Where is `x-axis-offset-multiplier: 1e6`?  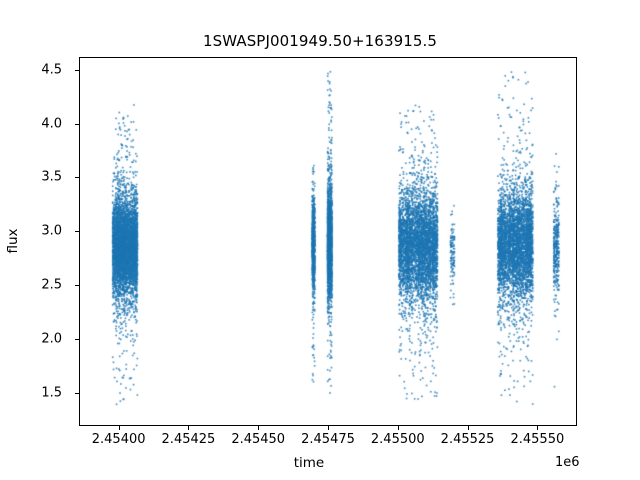
x-axis-offset-multiplier: 1e6 is located at coordinates (567, 462).